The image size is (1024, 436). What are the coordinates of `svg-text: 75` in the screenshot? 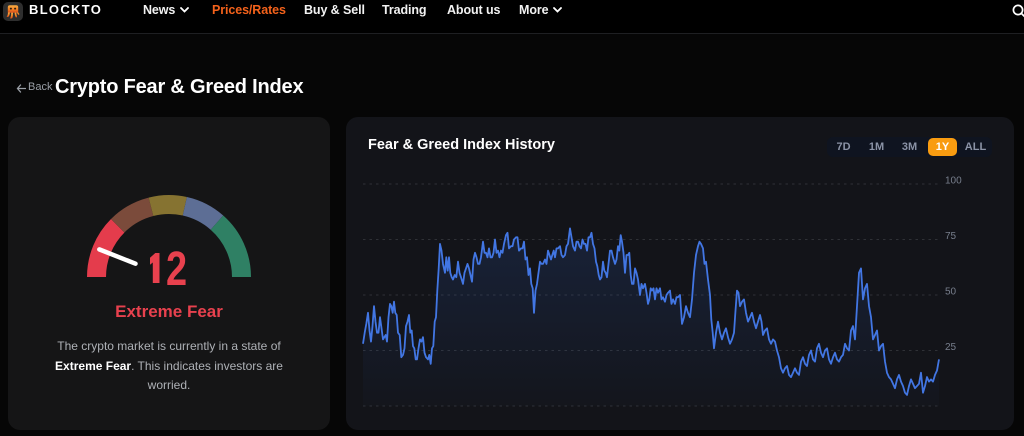 It's located at (951, 236).